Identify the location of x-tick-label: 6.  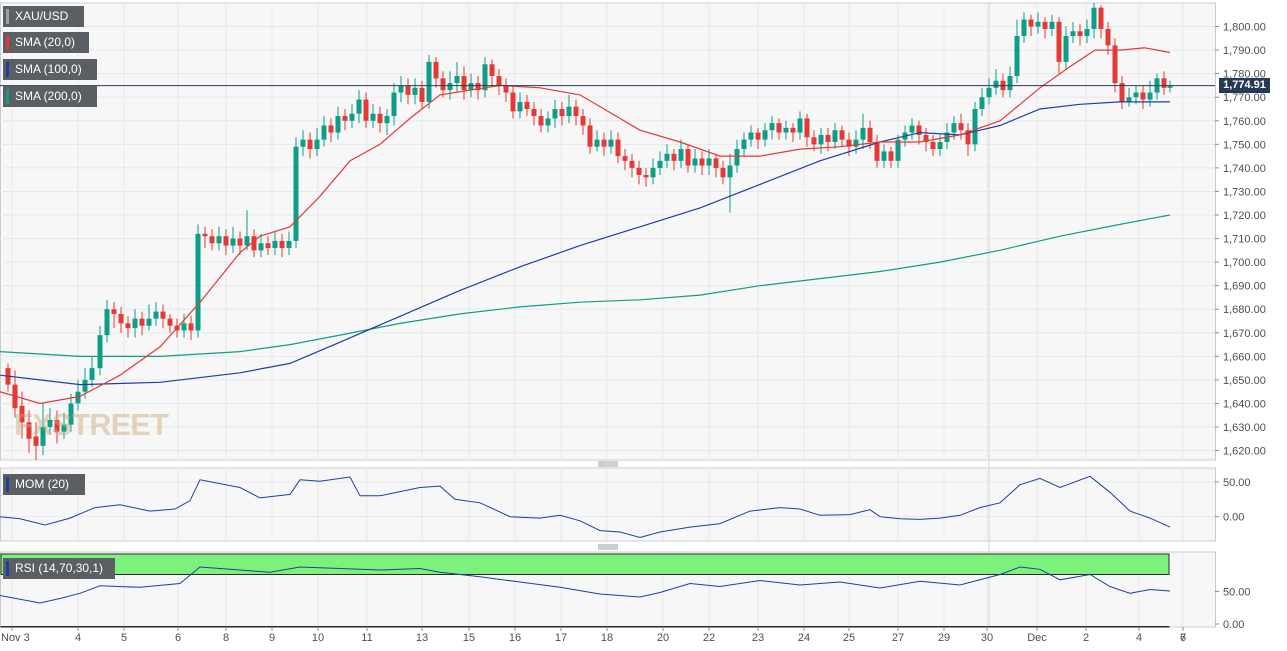
(1183, 638).